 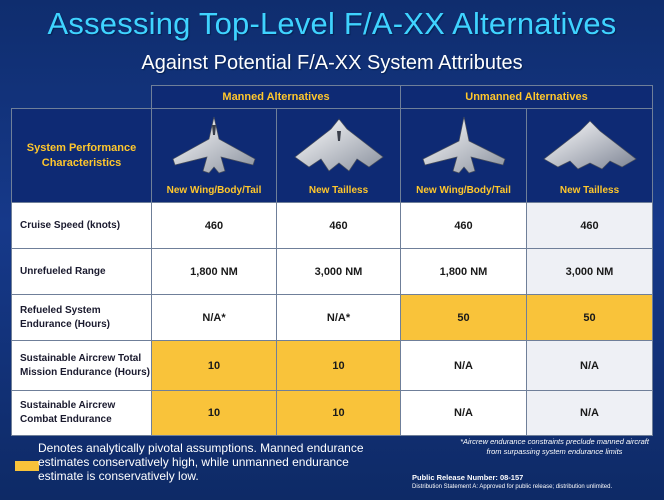 What do you see at coordinates (332, 23) in the screenshot?
I see `page-title: Assessing Top-Level F/A-XX Alternatives` at bounding box center [332, 23].